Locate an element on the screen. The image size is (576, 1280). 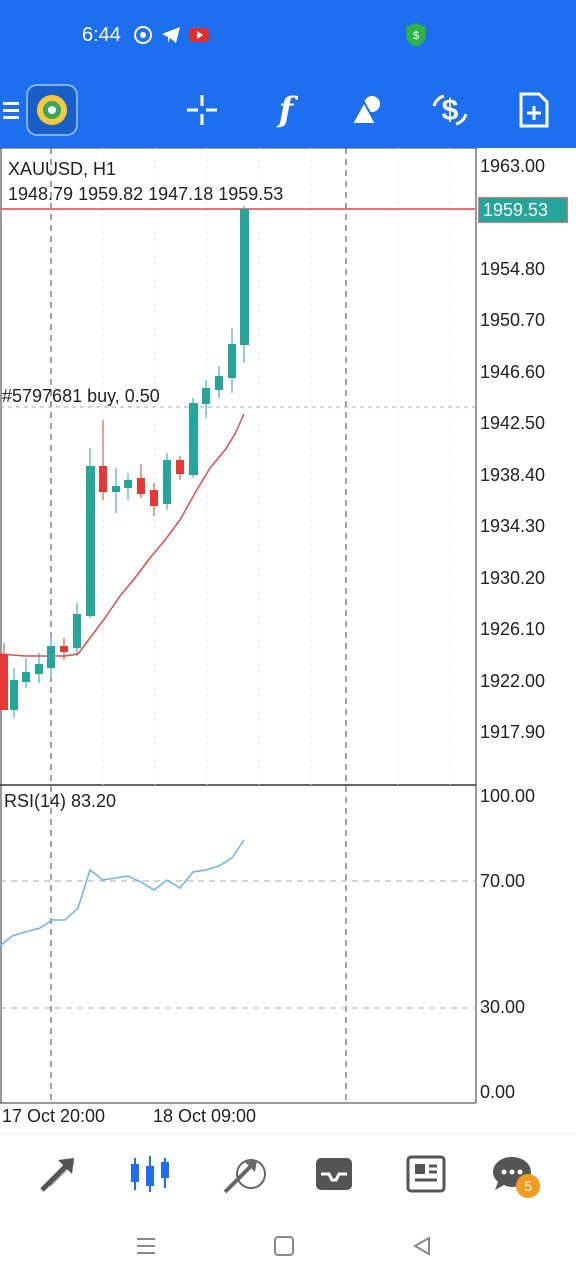
quotes-arrows-icon is located at coordinates (57, 1175).